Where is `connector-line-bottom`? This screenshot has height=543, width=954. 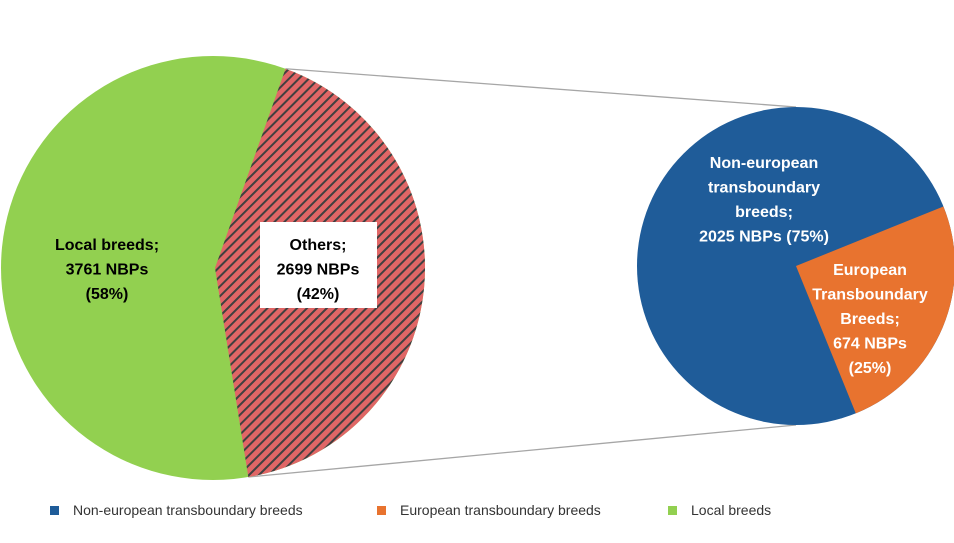
connector-line-bottom is located at coordinates (522, 451).